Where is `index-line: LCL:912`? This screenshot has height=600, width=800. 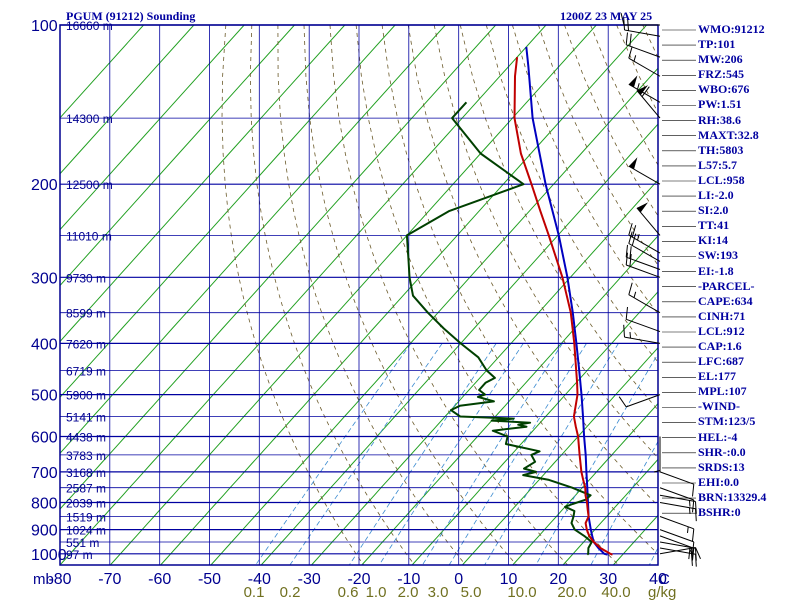 index-line: LCL:912 is located at coordinates (721, 330).